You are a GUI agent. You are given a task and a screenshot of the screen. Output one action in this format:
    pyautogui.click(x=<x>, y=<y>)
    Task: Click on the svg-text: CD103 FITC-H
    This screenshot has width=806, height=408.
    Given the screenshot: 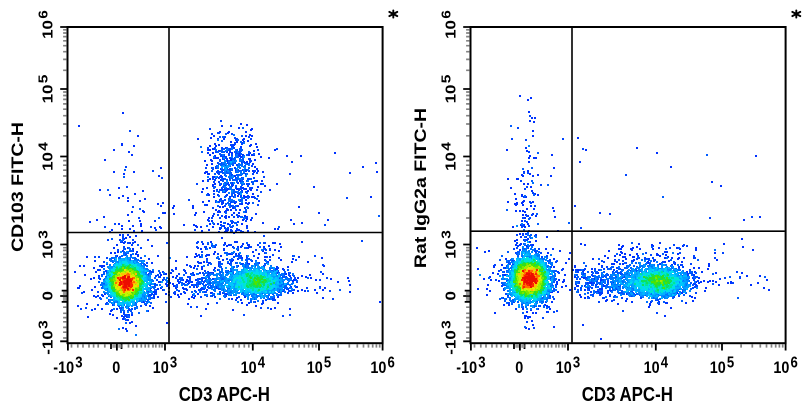 What is the action you would take?
    pyautogui.click(x=17, y=187)
    